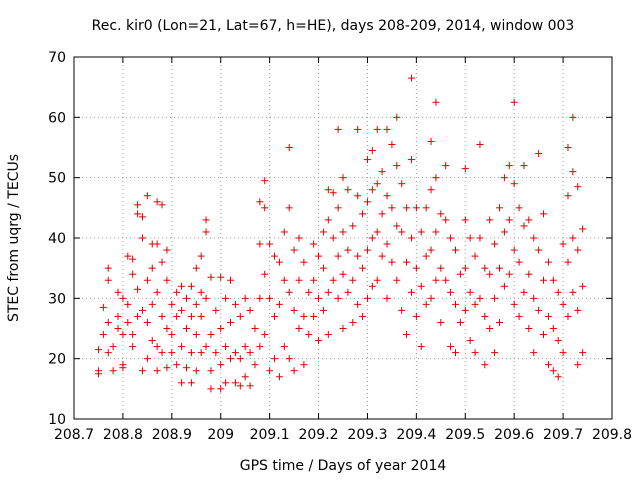  Describe the element at coordinates (14, 238) in the screenshot. I see `y-axis-label: STEC from uqrg / TECUs` at that location.